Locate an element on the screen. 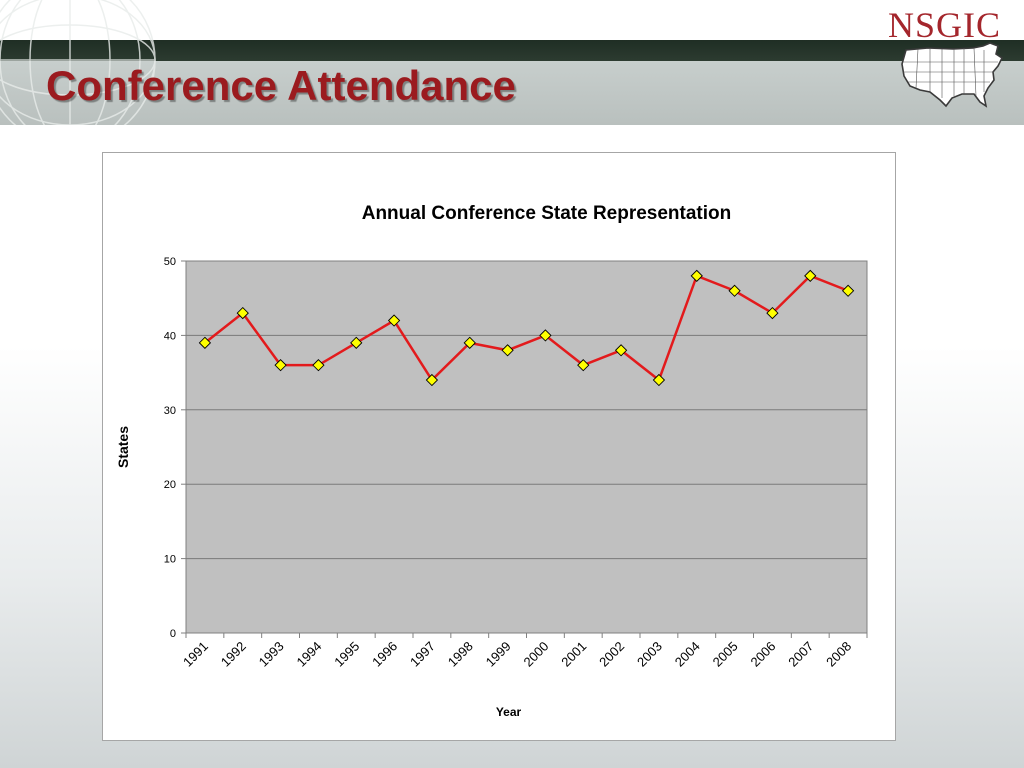 The image size is (1024, 768). x-tick-label: 2002 is located at coordinates (611, 654).